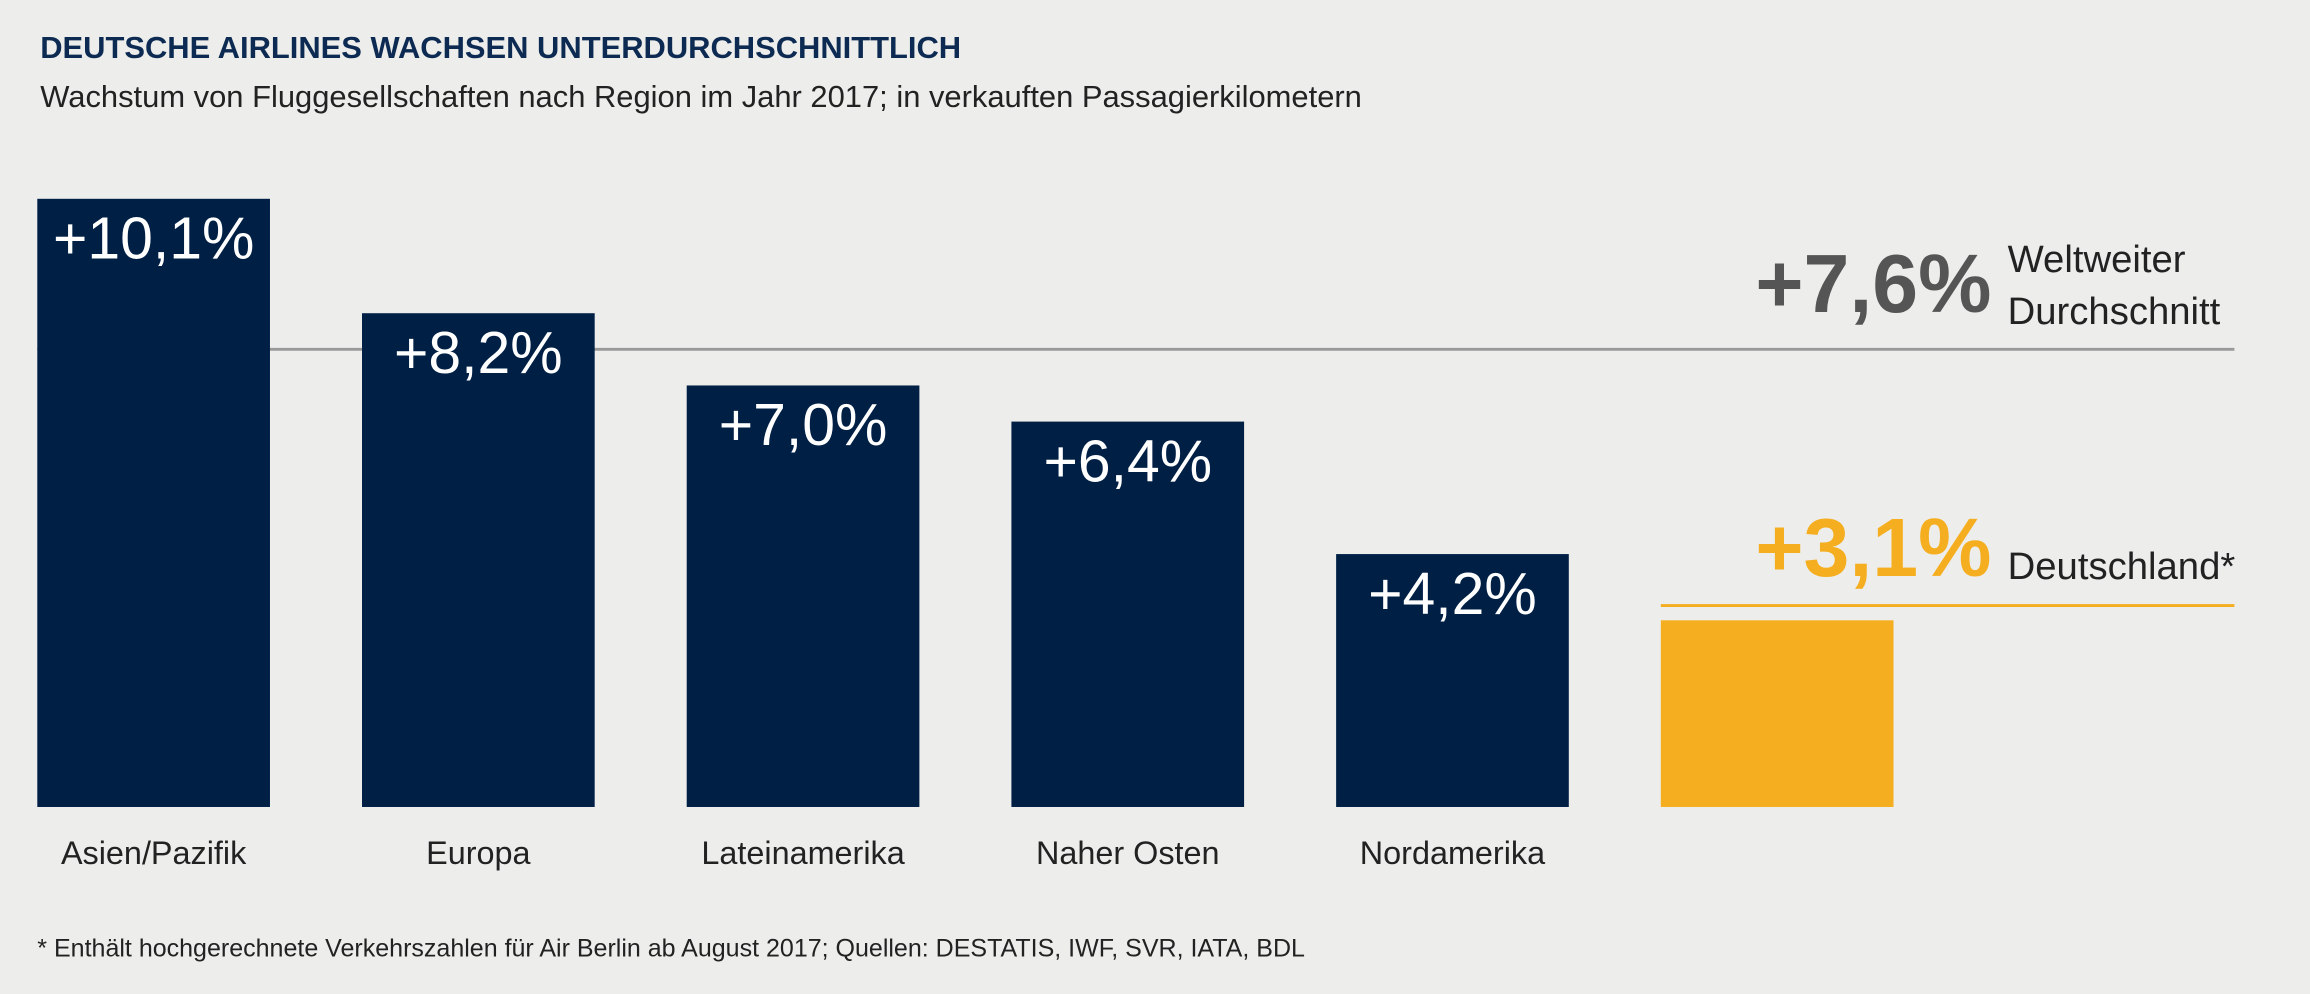  Describe the element at coordinates (1452, 594) in the screenshot. I see `value-label: +4,2%` at that location.